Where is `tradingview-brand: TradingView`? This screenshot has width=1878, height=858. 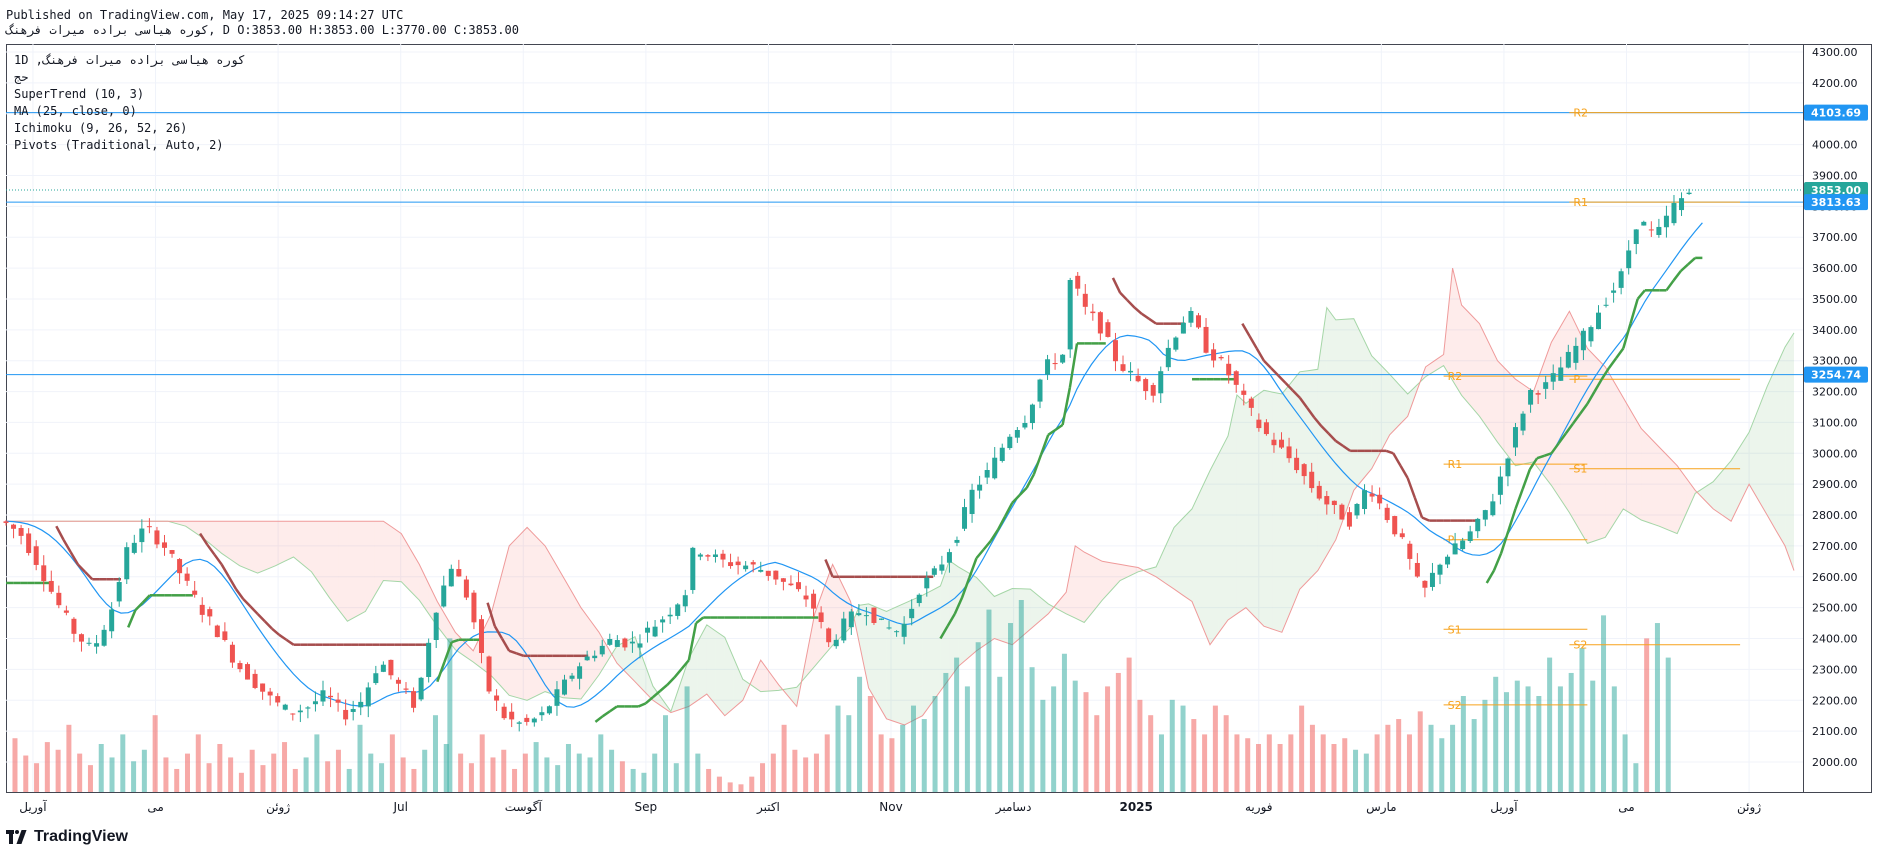
tradingview-brand: TradingView is located at coordinates (67, 837).